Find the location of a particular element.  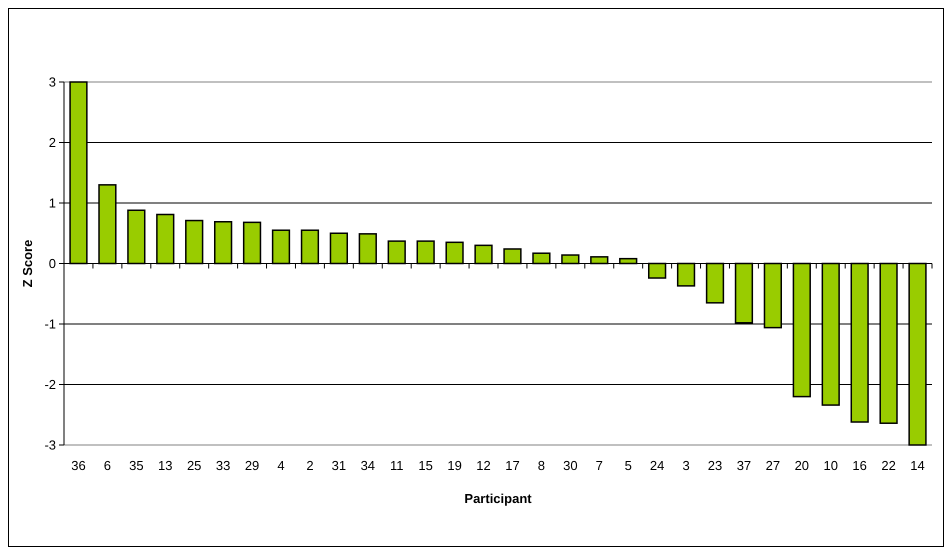

y-tick-label: -3 is located at coordinates (50, 445).